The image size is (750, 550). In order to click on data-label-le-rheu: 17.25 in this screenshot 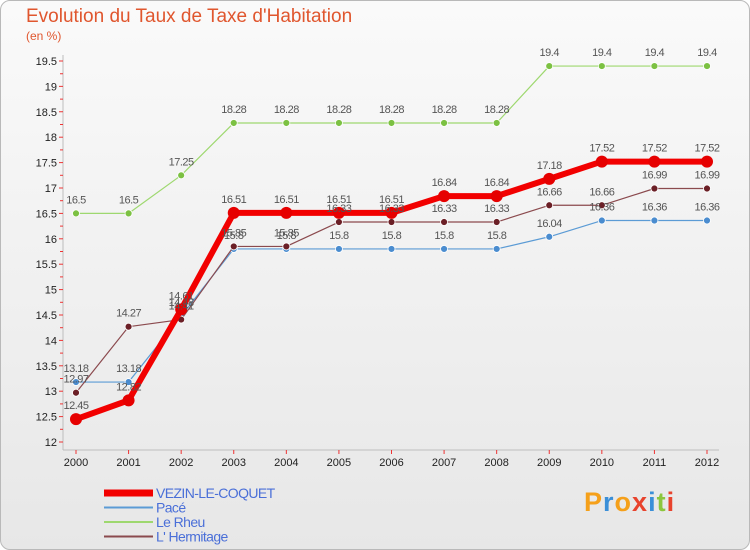, I will do `click(181, 162)`.